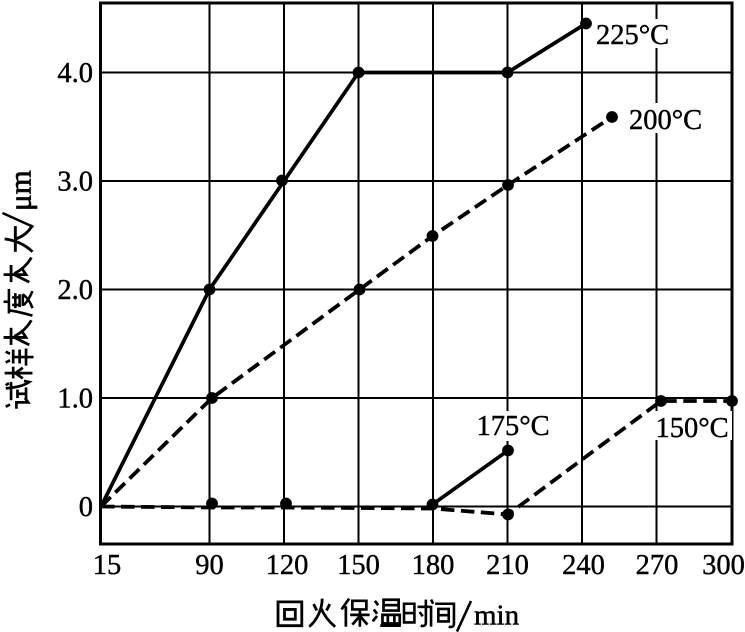 The width and height of the screenshot is (745, 632). I want to click on svg-text: 240, so click(583, 565).